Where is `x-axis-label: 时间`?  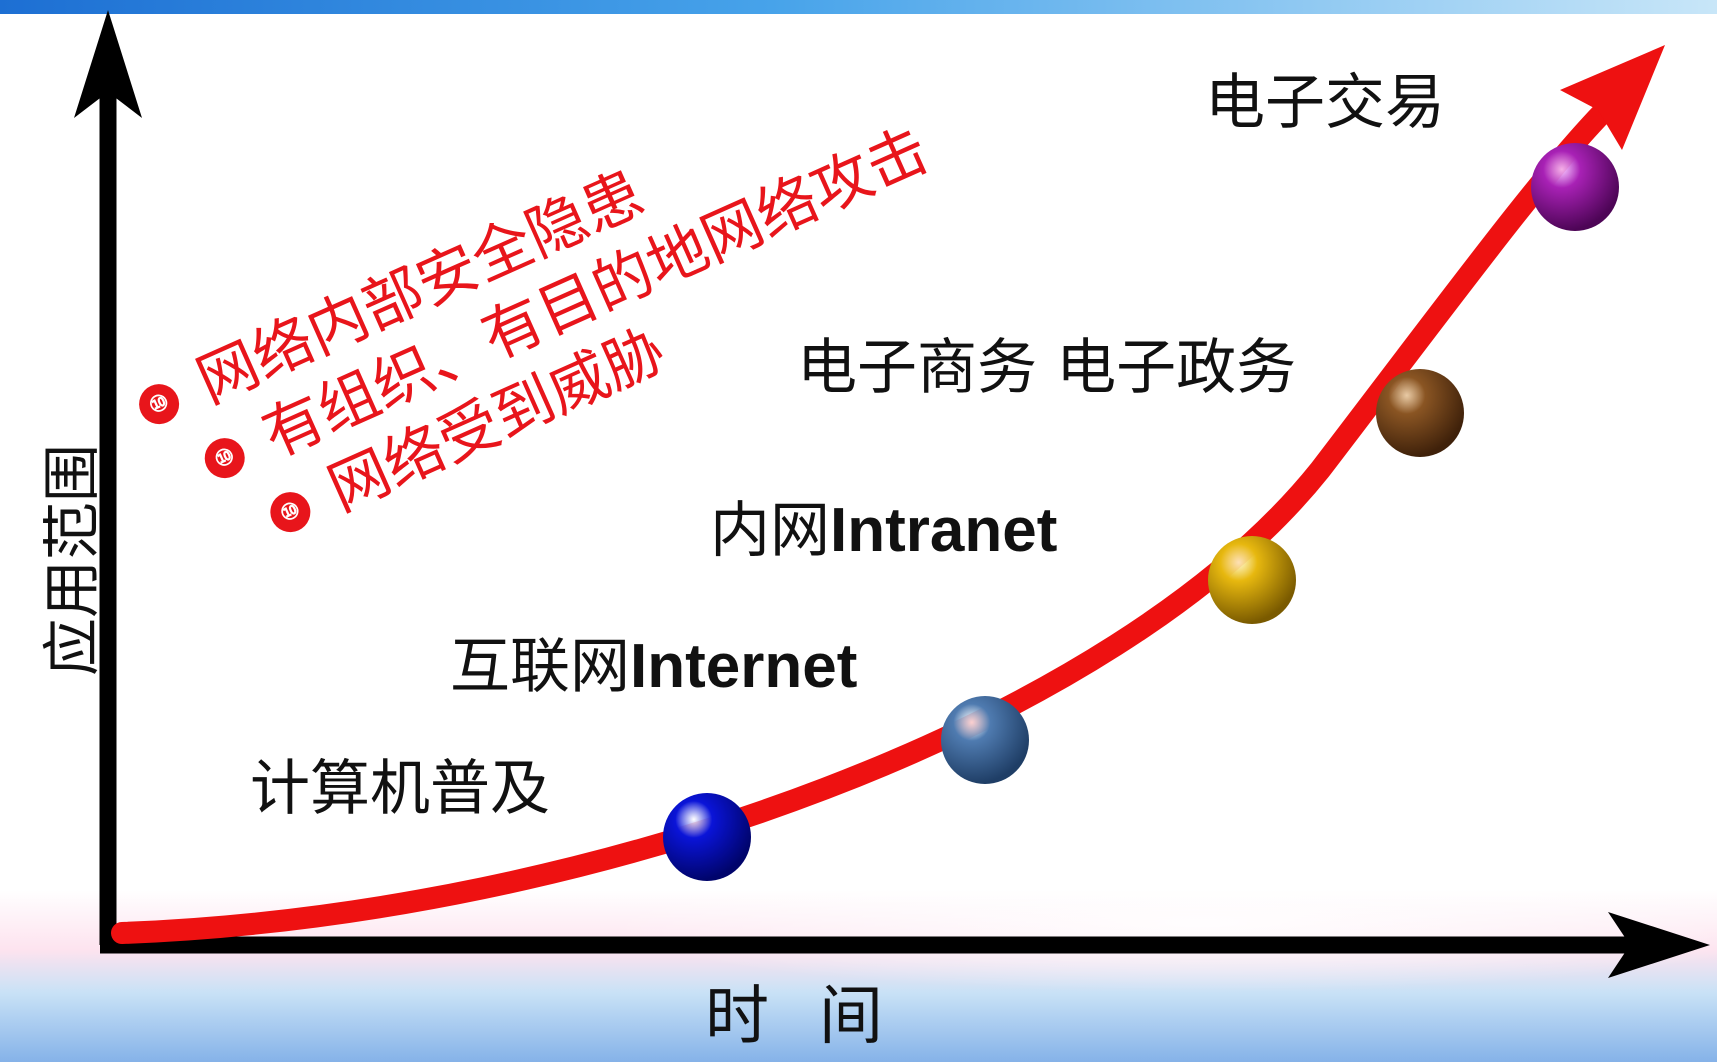 x-axis-label: 时间 is located at coordinates (819, 1017).